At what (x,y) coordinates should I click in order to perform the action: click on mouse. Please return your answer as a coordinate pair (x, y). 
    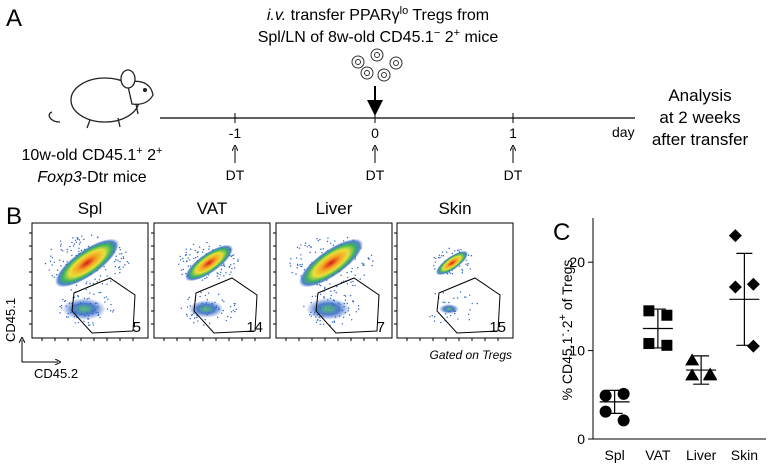
    Looking at the image, I should click on (101, 99).